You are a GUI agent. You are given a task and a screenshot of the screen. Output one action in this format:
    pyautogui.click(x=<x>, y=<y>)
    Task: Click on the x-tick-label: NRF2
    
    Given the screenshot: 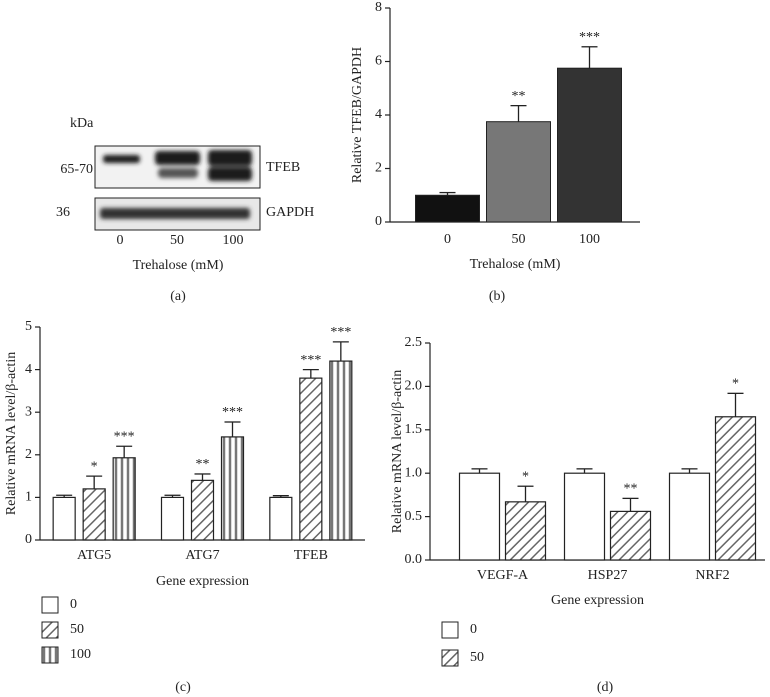 What is the action you would take?
    pyautogui.click(x=712, y=575)
    